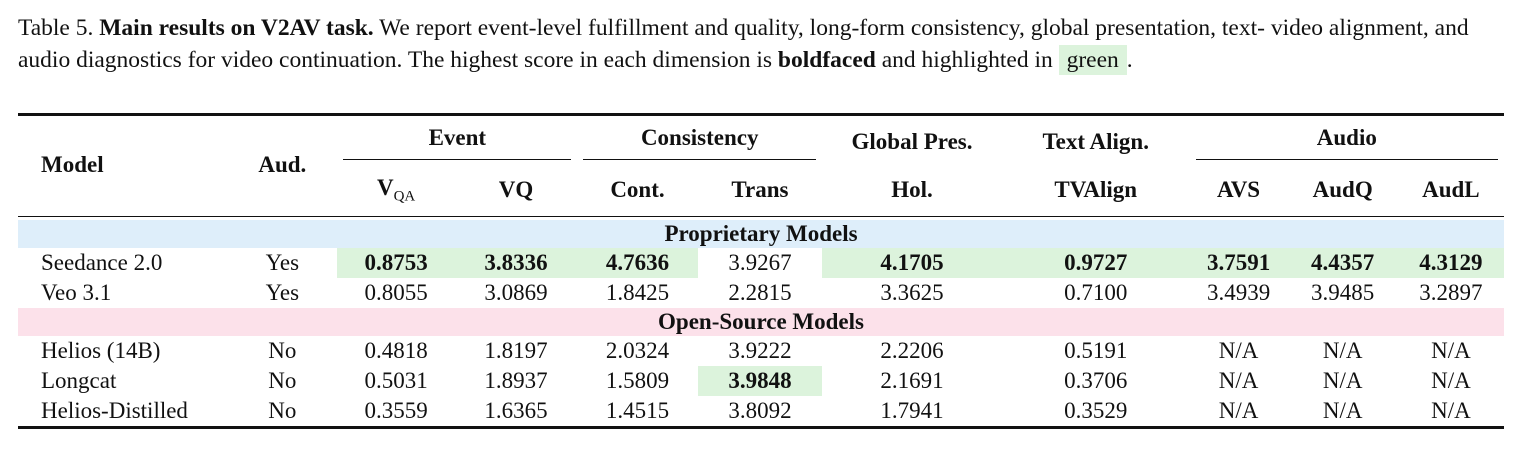  I want to click on cell-hol: 2.1691, so click(912, 380).